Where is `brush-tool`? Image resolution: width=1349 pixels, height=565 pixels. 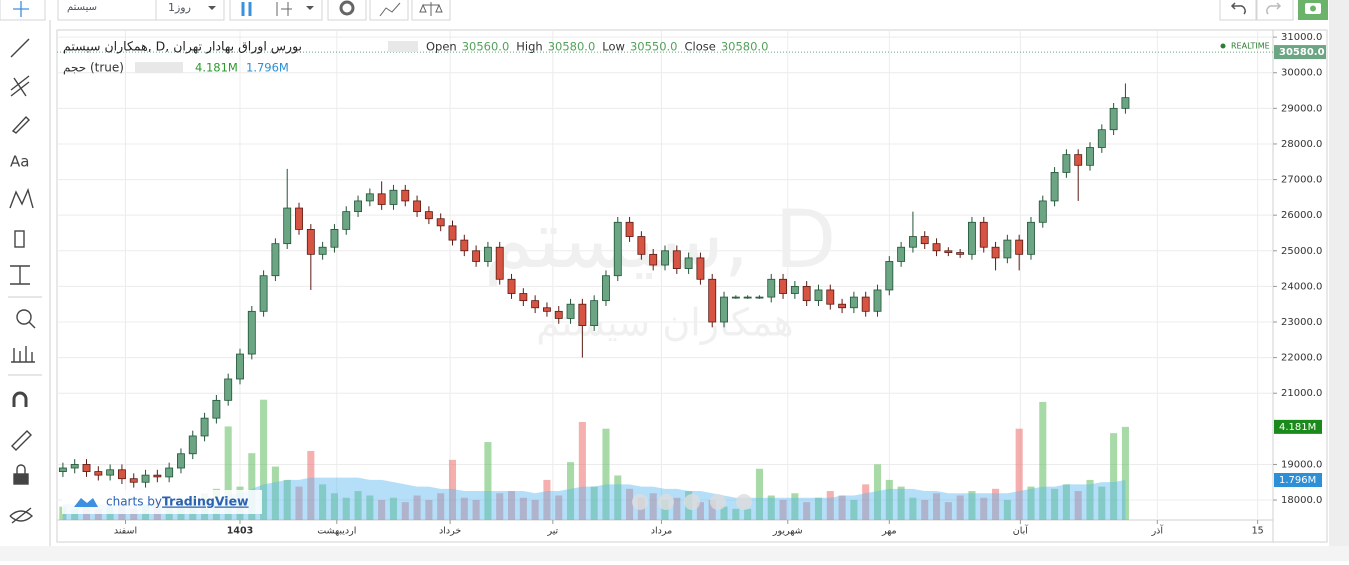 brush-tool is located at coordinates (20, 124).